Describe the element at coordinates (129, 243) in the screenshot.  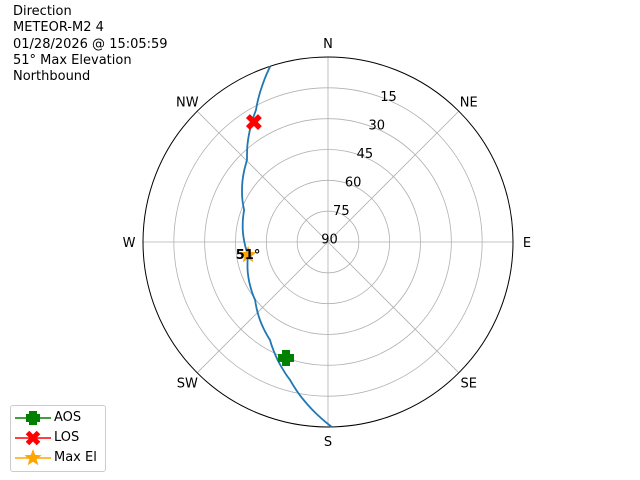
I see `compass-label-w: W` at that location.